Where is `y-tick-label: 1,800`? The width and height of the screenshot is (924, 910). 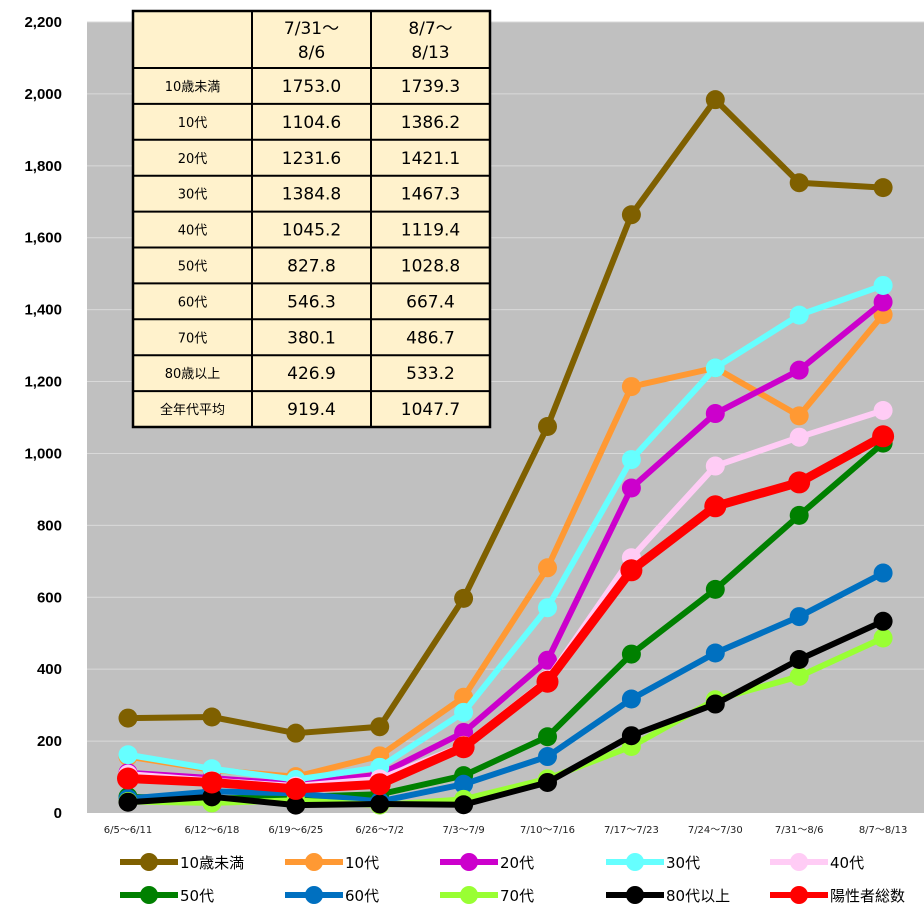
y-tick-label: 1,800 is located at coordinates (43, 166).